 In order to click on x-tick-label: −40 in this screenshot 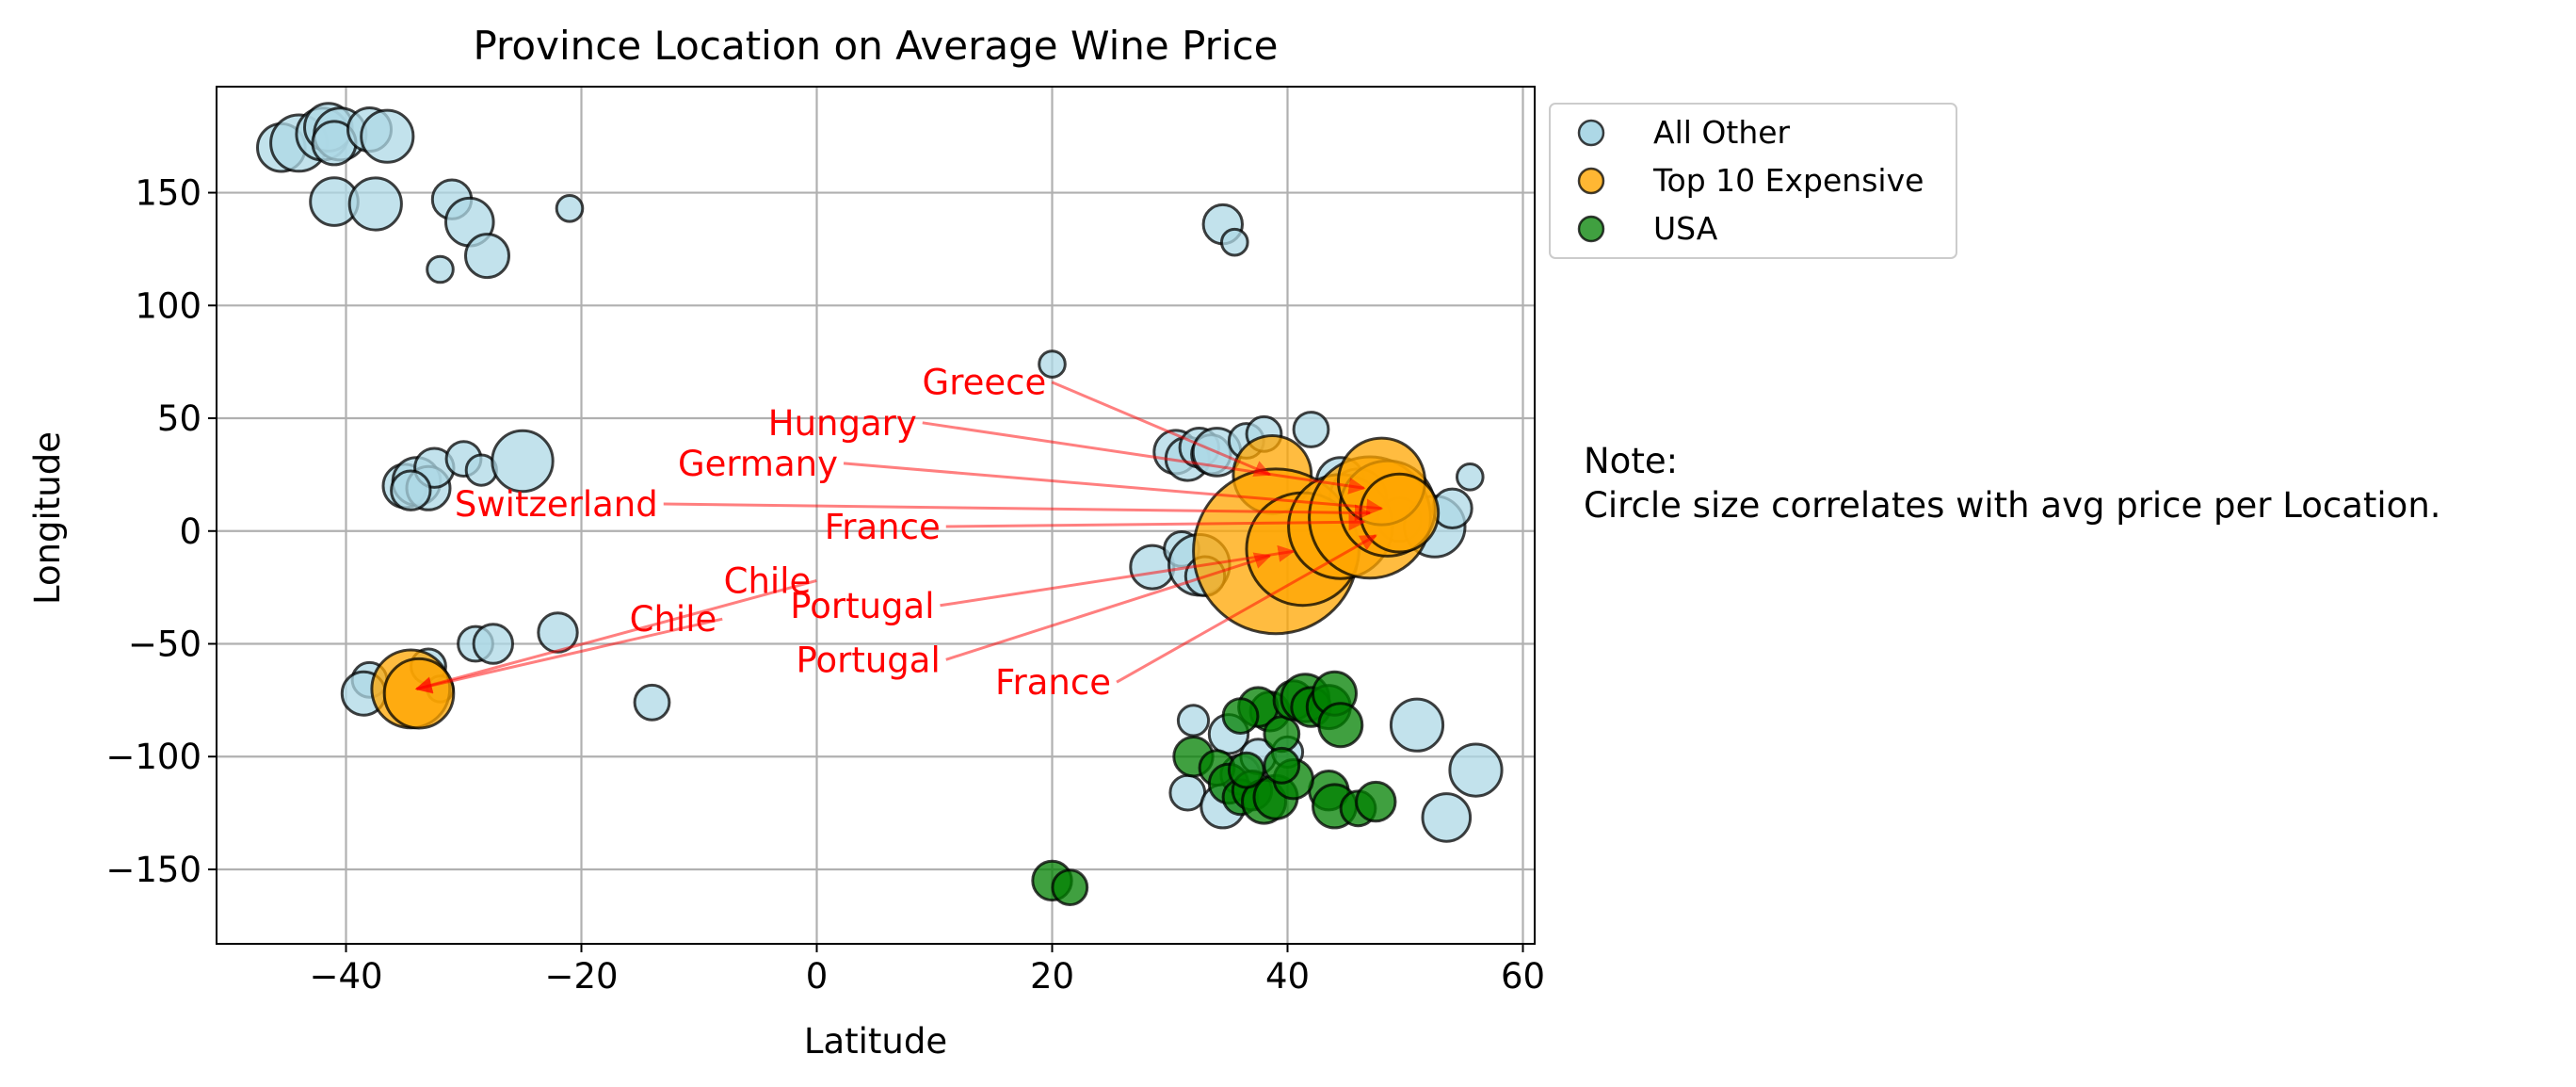, I will do `click(345, 976)`.